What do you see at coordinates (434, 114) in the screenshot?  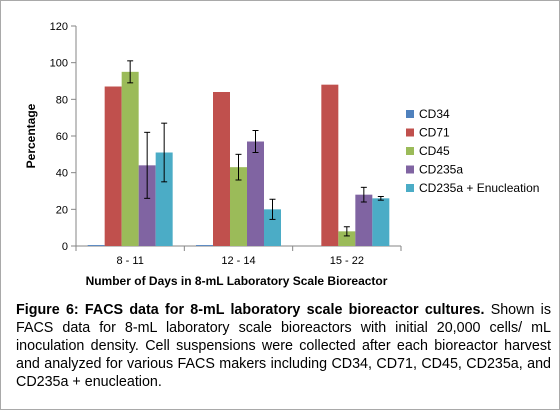 I see `legend-label: CD34` at bounding box center [434, 114].